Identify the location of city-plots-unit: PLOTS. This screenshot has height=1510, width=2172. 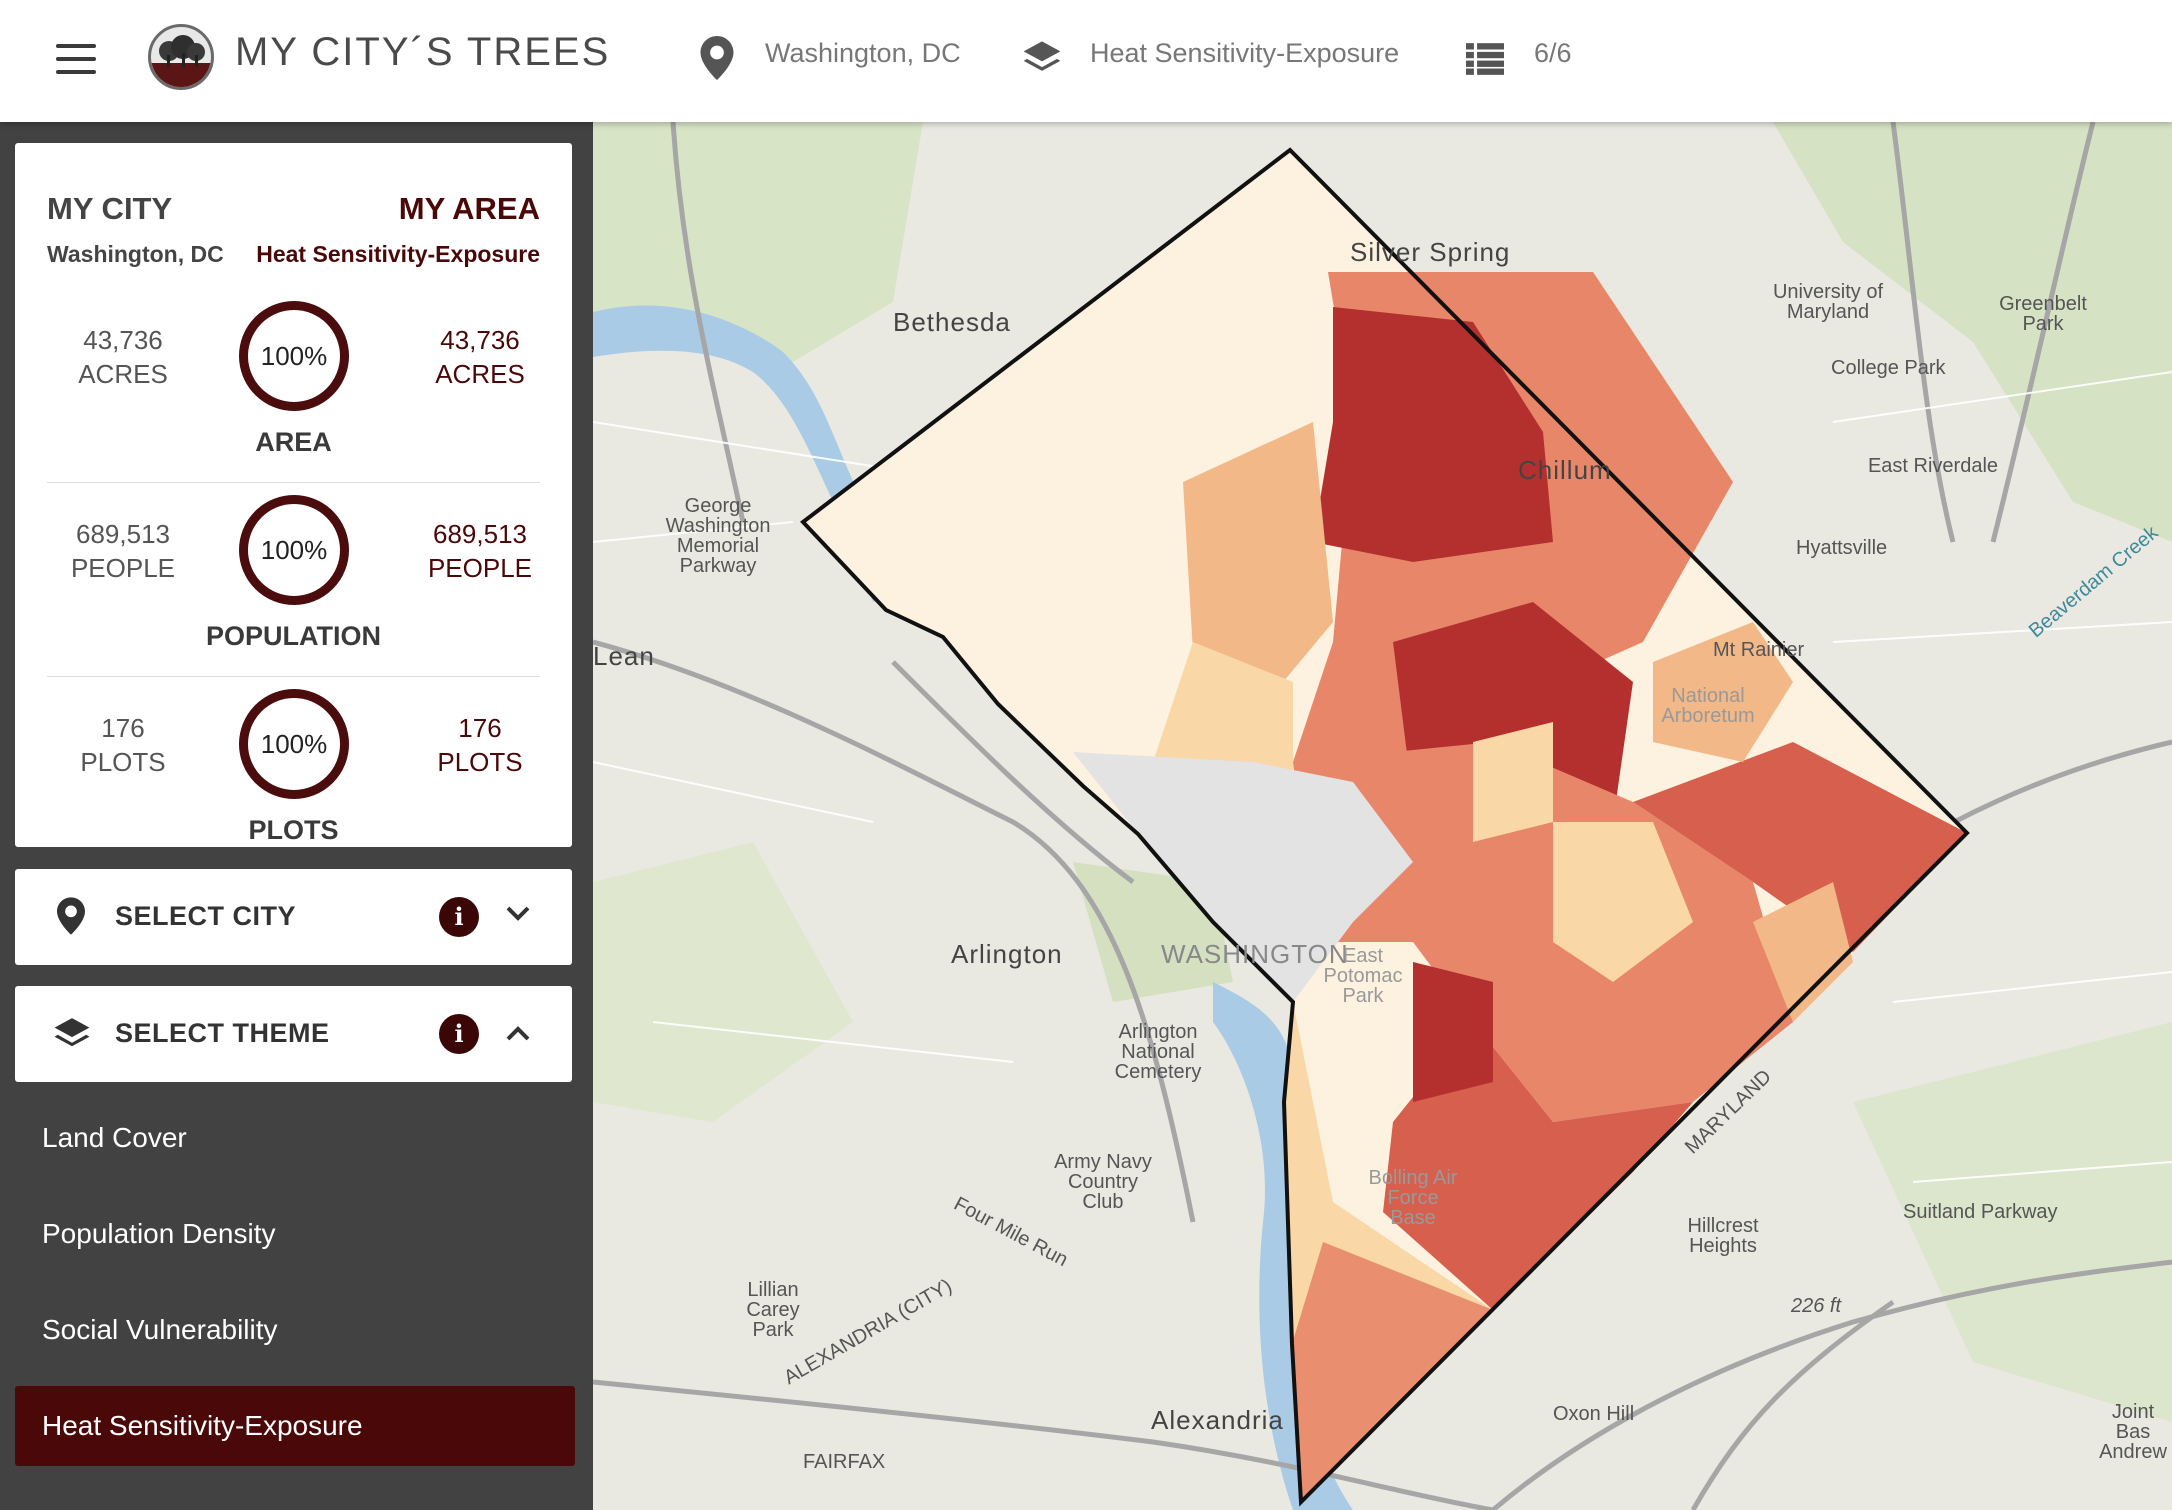
(123, 762).